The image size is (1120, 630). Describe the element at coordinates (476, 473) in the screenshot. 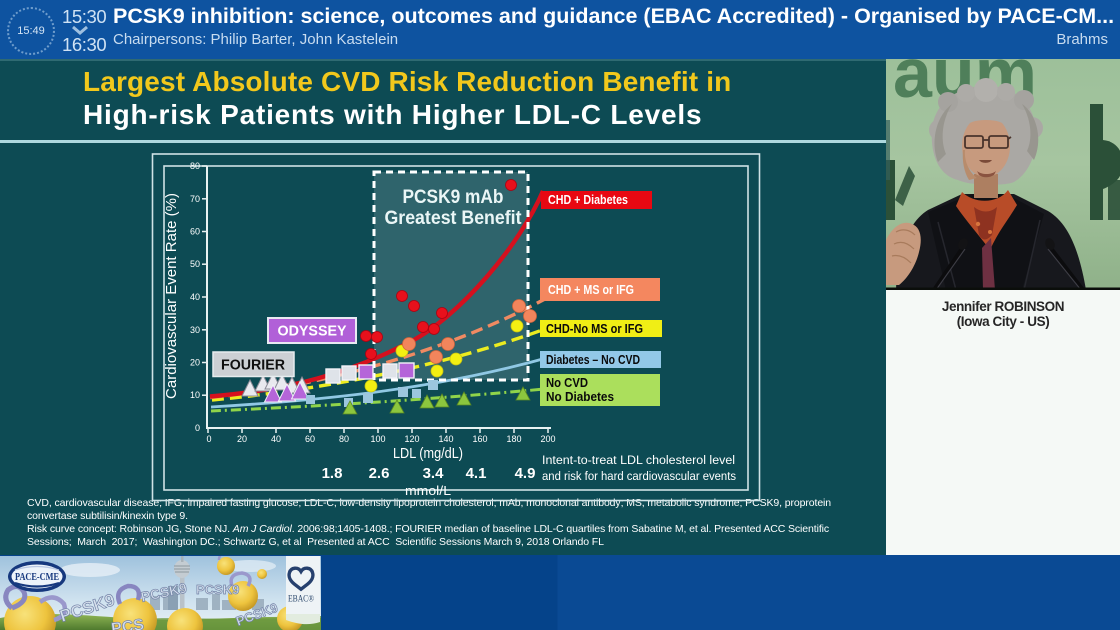

I see `svg-text: 4.1` at that location.